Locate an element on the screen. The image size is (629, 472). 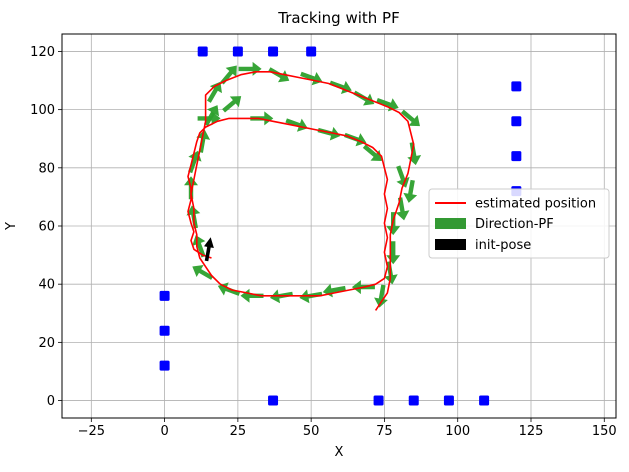
y-tick-label: 80 is located at coordinates (46, 168).